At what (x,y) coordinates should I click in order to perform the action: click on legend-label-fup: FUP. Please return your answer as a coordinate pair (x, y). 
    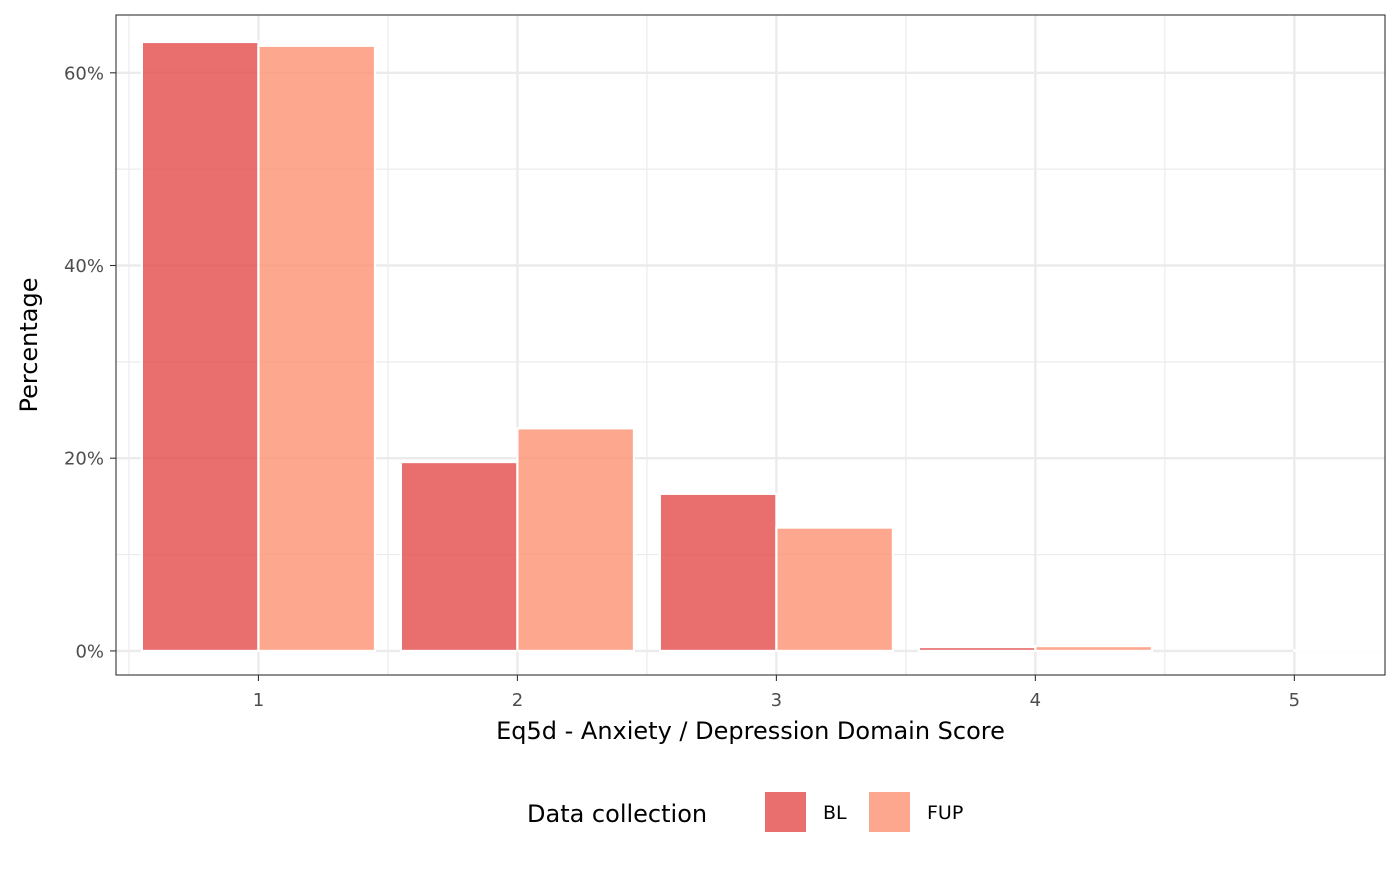
    Looking at the image, I should click on (945, 813).